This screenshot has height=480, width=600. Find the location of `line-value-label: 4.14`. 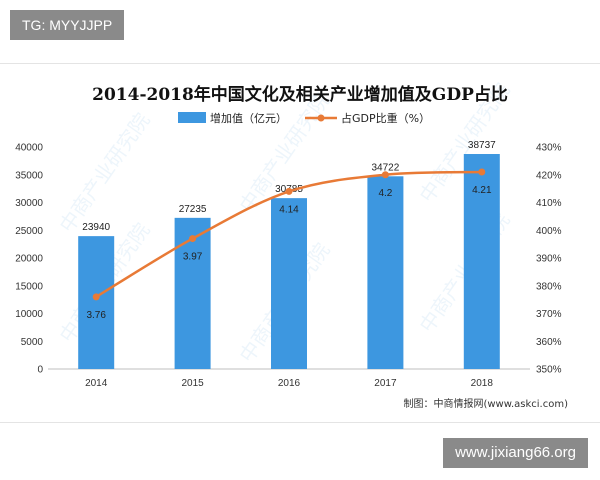

line-value-label: 4.14 is located at coordinates (289, 209).